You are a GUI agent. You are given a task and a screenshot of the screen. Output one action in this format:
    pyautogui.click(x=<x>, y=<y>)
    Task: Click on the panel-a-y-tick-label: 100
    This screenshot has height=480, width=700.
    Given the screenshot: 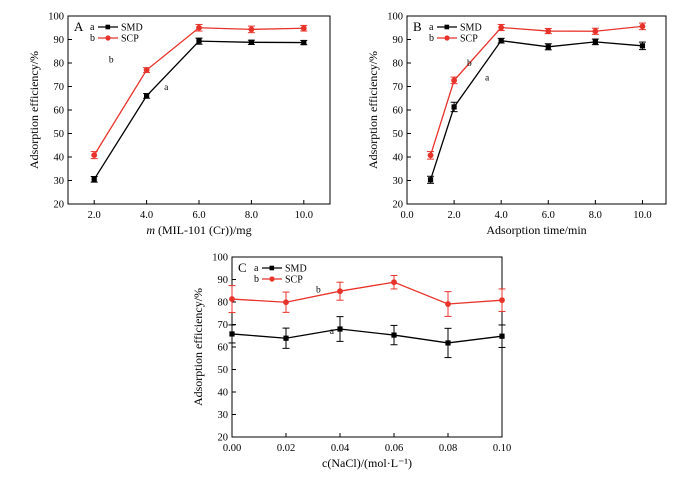 What is the action you would take?
    pyautogui.click(x=56, y=17)
    